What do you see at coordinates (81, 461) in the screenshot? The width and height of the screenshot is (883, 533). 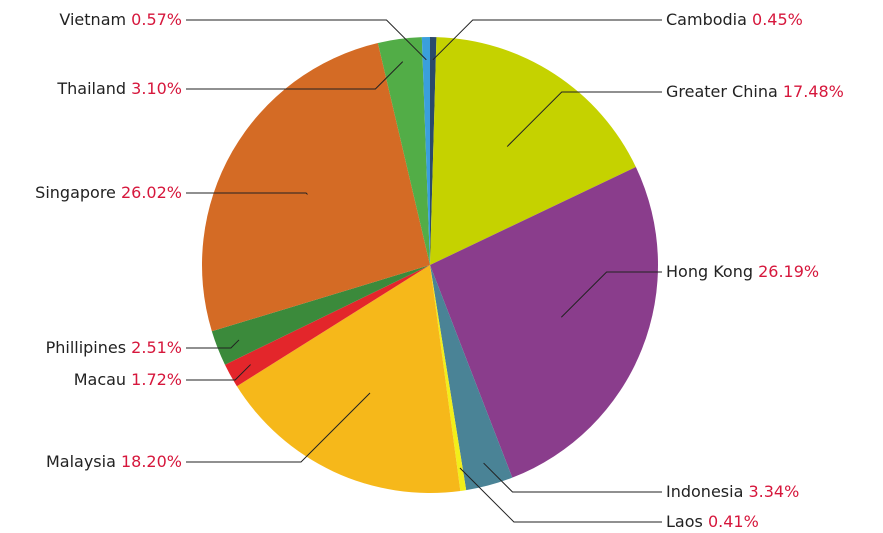 I see `category-name: Malaysia` at bounding box center [81, 461].